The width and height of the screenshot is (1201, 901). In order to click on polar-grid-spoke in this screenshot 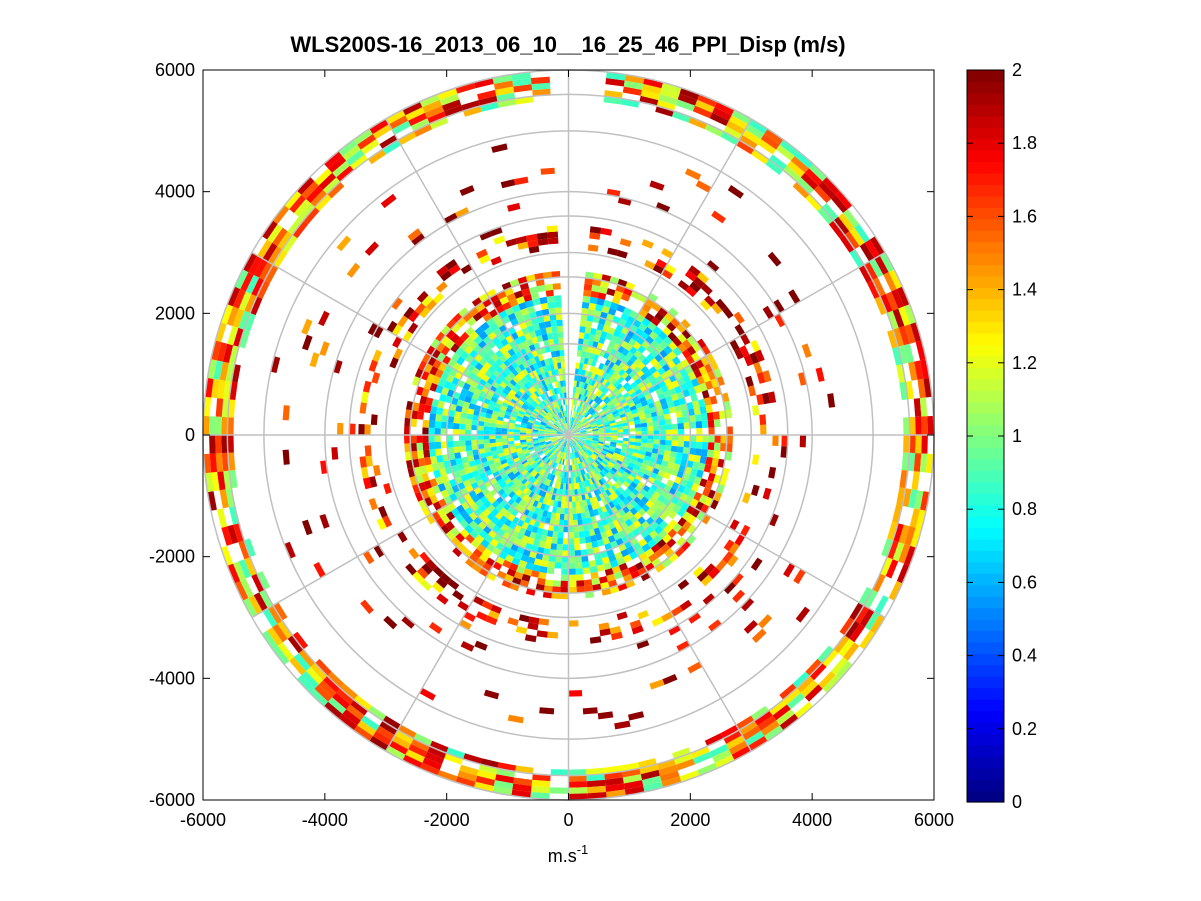, I will do `click(659, 593)`.